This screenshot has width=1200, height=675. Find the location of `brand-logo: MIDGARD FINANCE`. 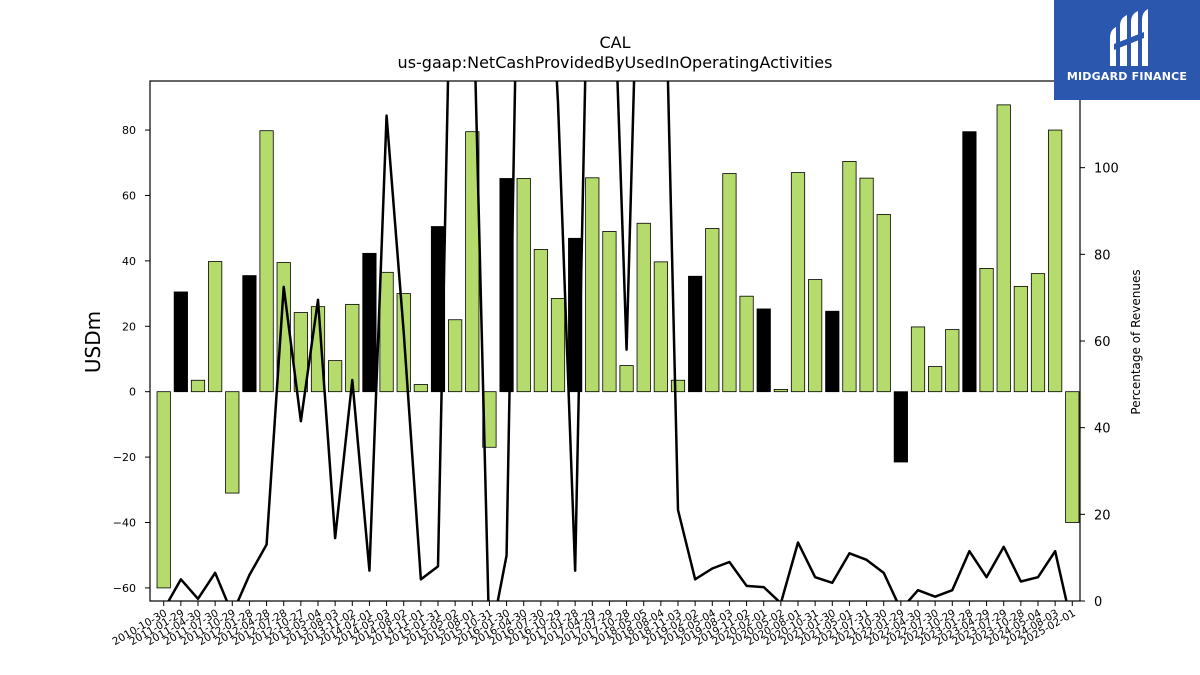

brand-logo: MIDGARD FINANCE is located at coordinates (1127, 50).